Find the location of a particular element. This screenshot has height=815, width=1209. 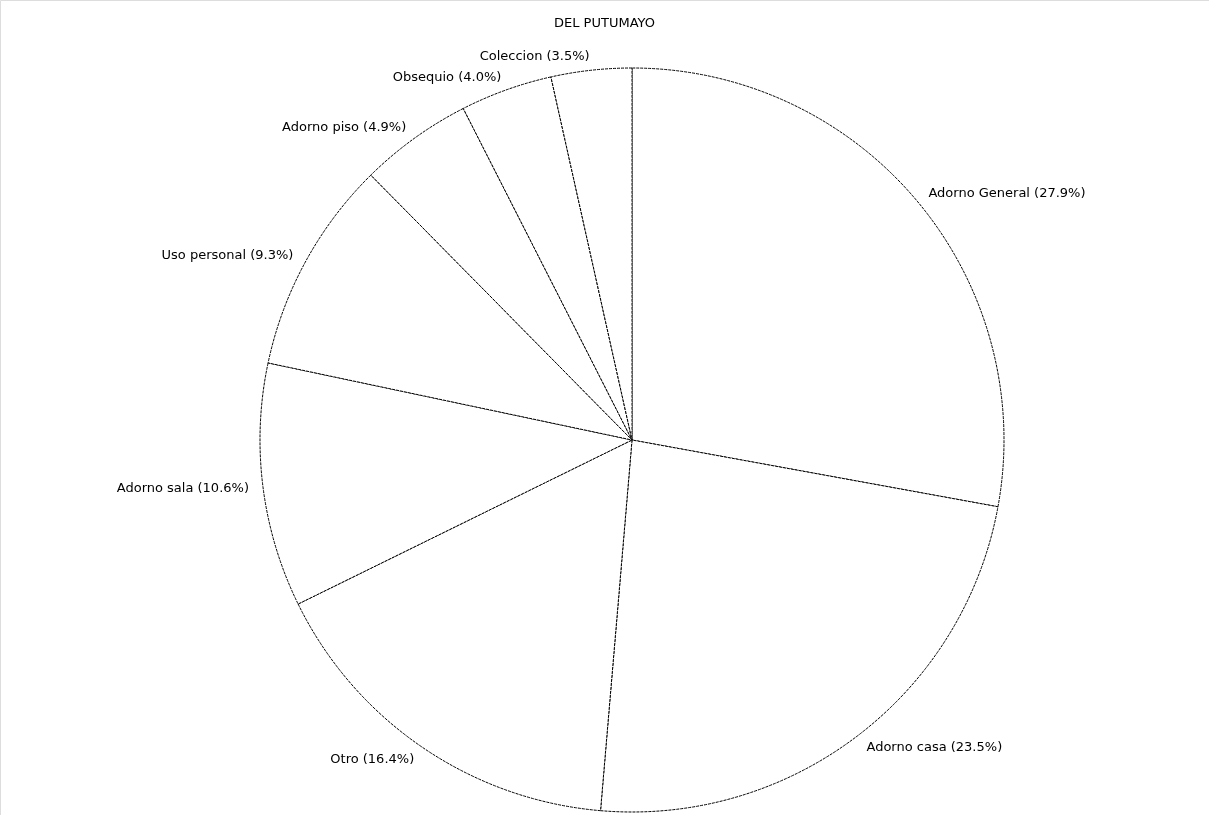

slice-label: Coleccion (3.5%) is located at coordinates (534, 56).